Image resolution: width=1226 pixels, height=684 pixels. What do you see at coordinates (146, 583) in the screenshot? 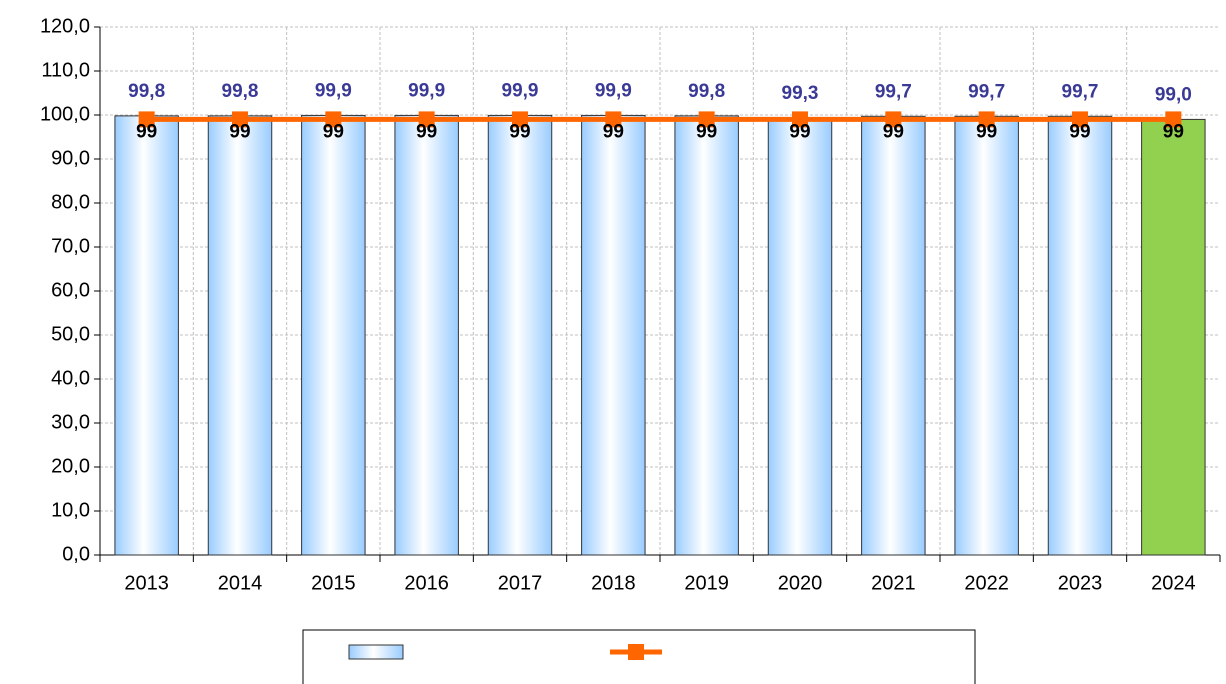
I see `x-tick-label: 2013` at bounding box center [146, 583].